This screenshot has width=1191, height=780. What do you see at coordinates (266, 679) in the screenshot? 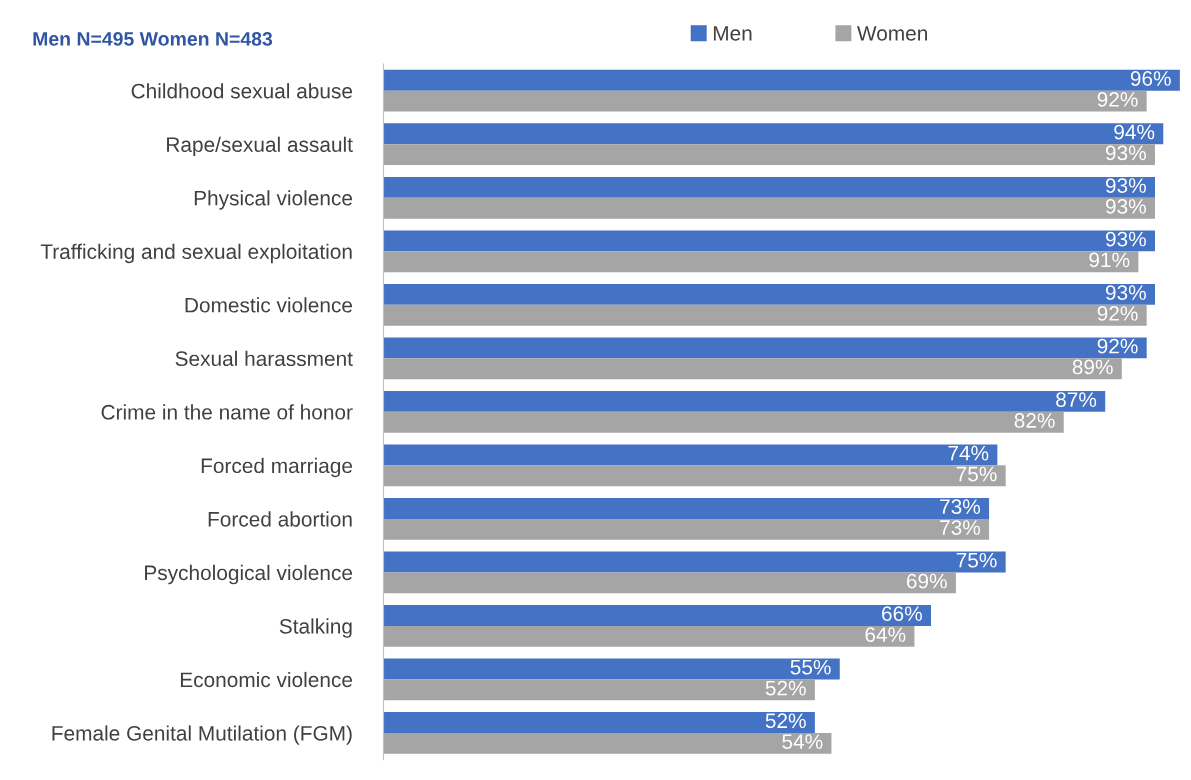
I see `y-tick-label: Economic violence` at bounding box center [266, 679].